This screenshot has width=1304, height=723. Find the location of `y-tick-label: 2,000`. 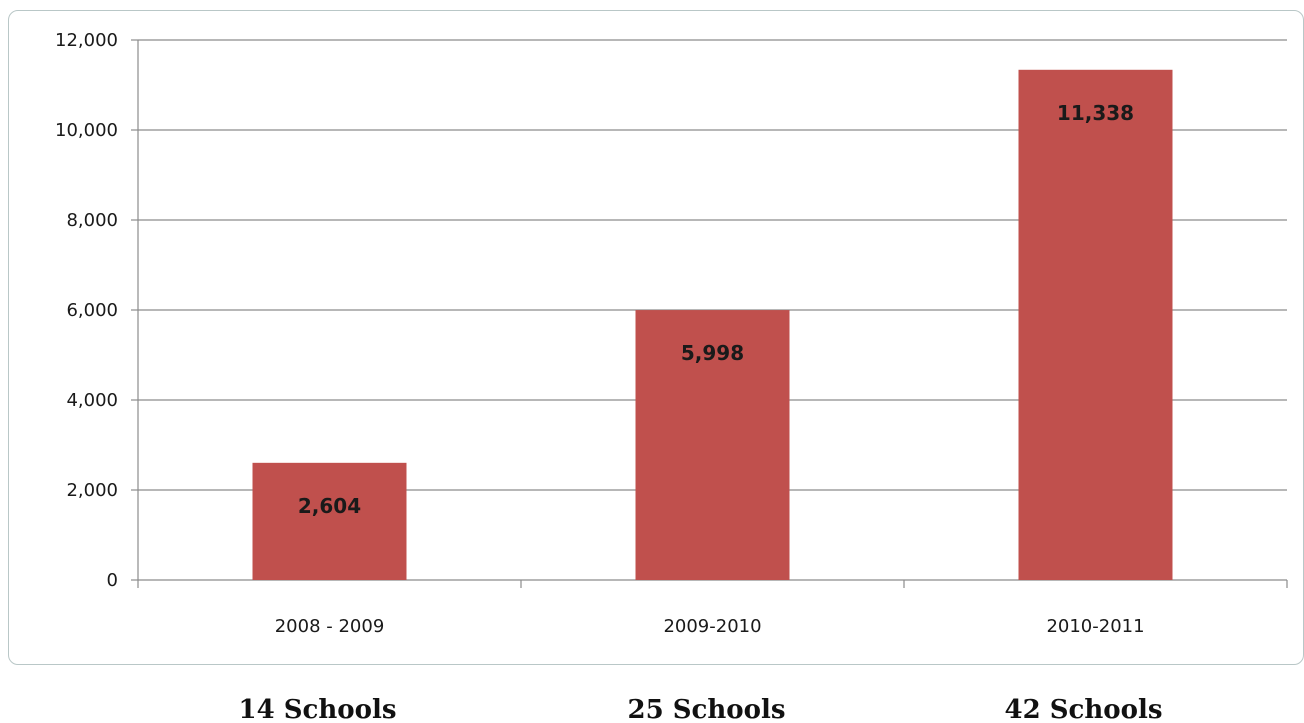

y-tick-label: 2,000 is located at coordinates (92, 490).